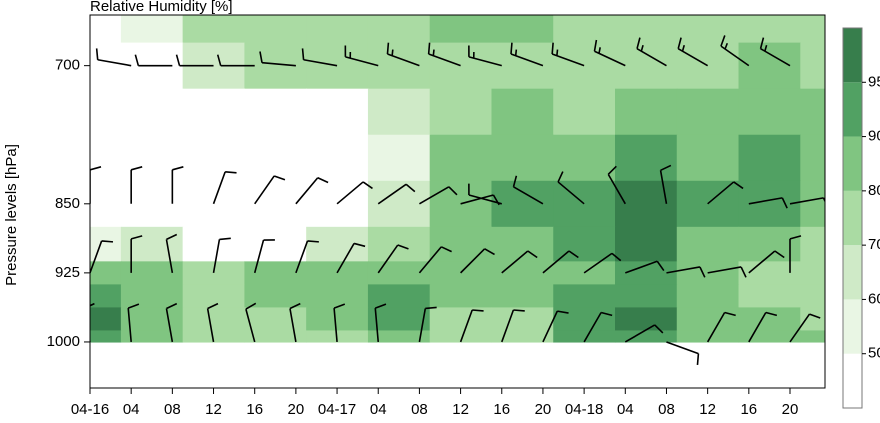  What do you see at coordinates (874, 298) in the screenshot?
I see `colorbar-label: 60` at bounding box center [874, 298].